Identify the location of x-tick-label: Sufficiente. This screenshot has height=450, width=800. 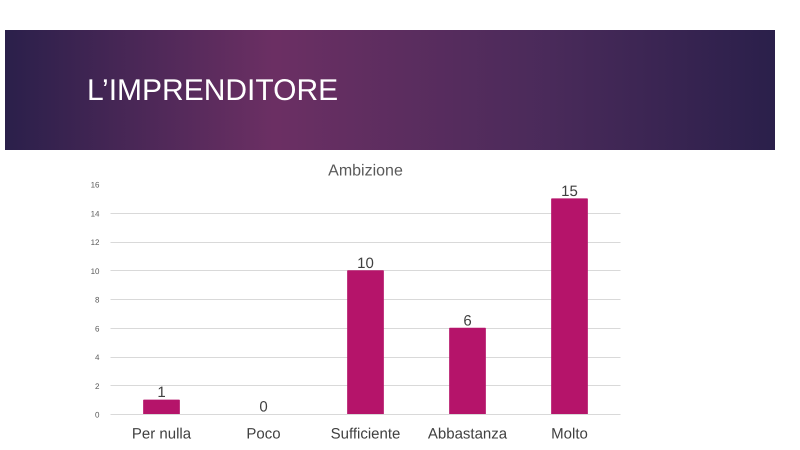
(365, 434).